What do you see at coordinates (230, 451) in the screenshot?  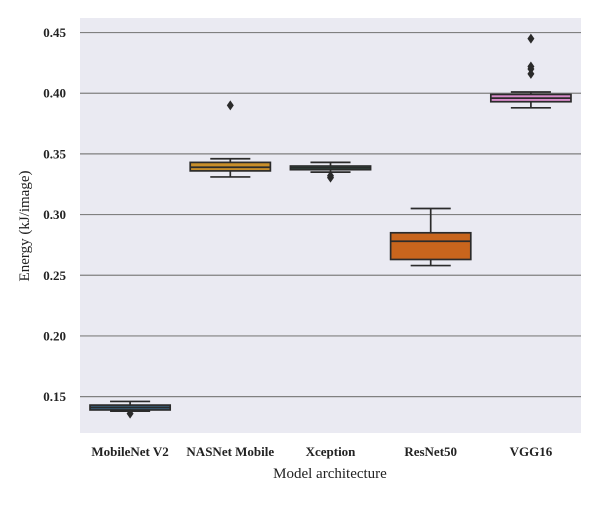 I see `x-tick-label: NASNet Mobile` at bounding box center [230, 451].